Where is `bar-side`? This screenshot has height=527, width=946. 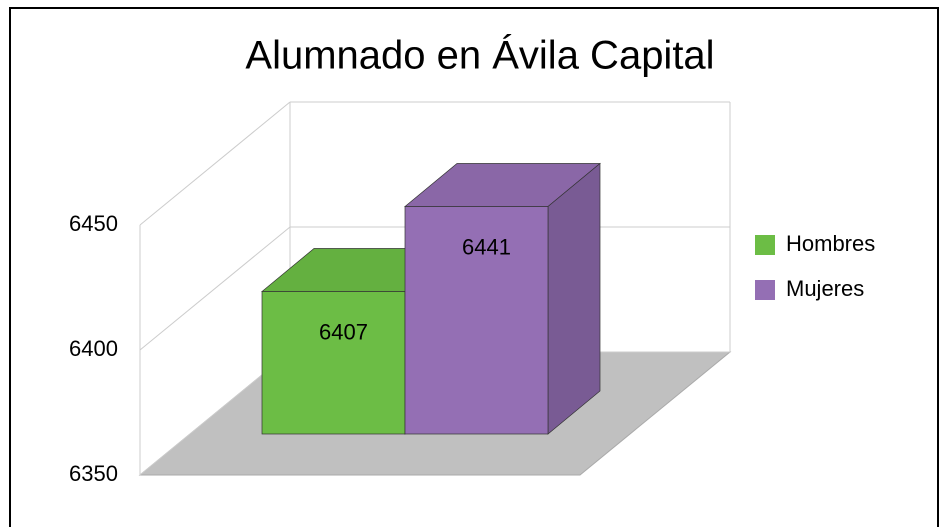 bar-side is located at coordinates (574, 298).